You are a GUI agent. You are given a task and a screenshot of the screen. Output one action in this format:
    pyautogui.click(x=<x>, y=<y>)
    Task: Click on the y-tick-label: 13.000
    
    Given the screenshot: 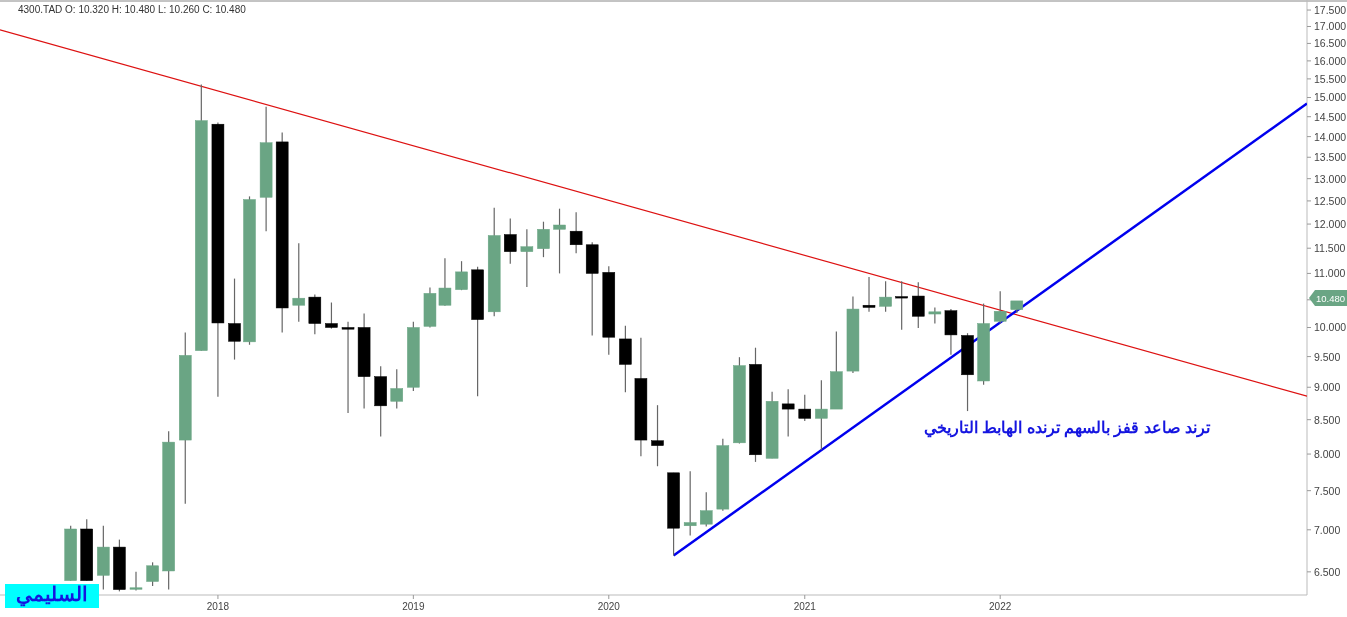 What is the action you would take?
    pyautogui.click(x=1330, y=178)
    